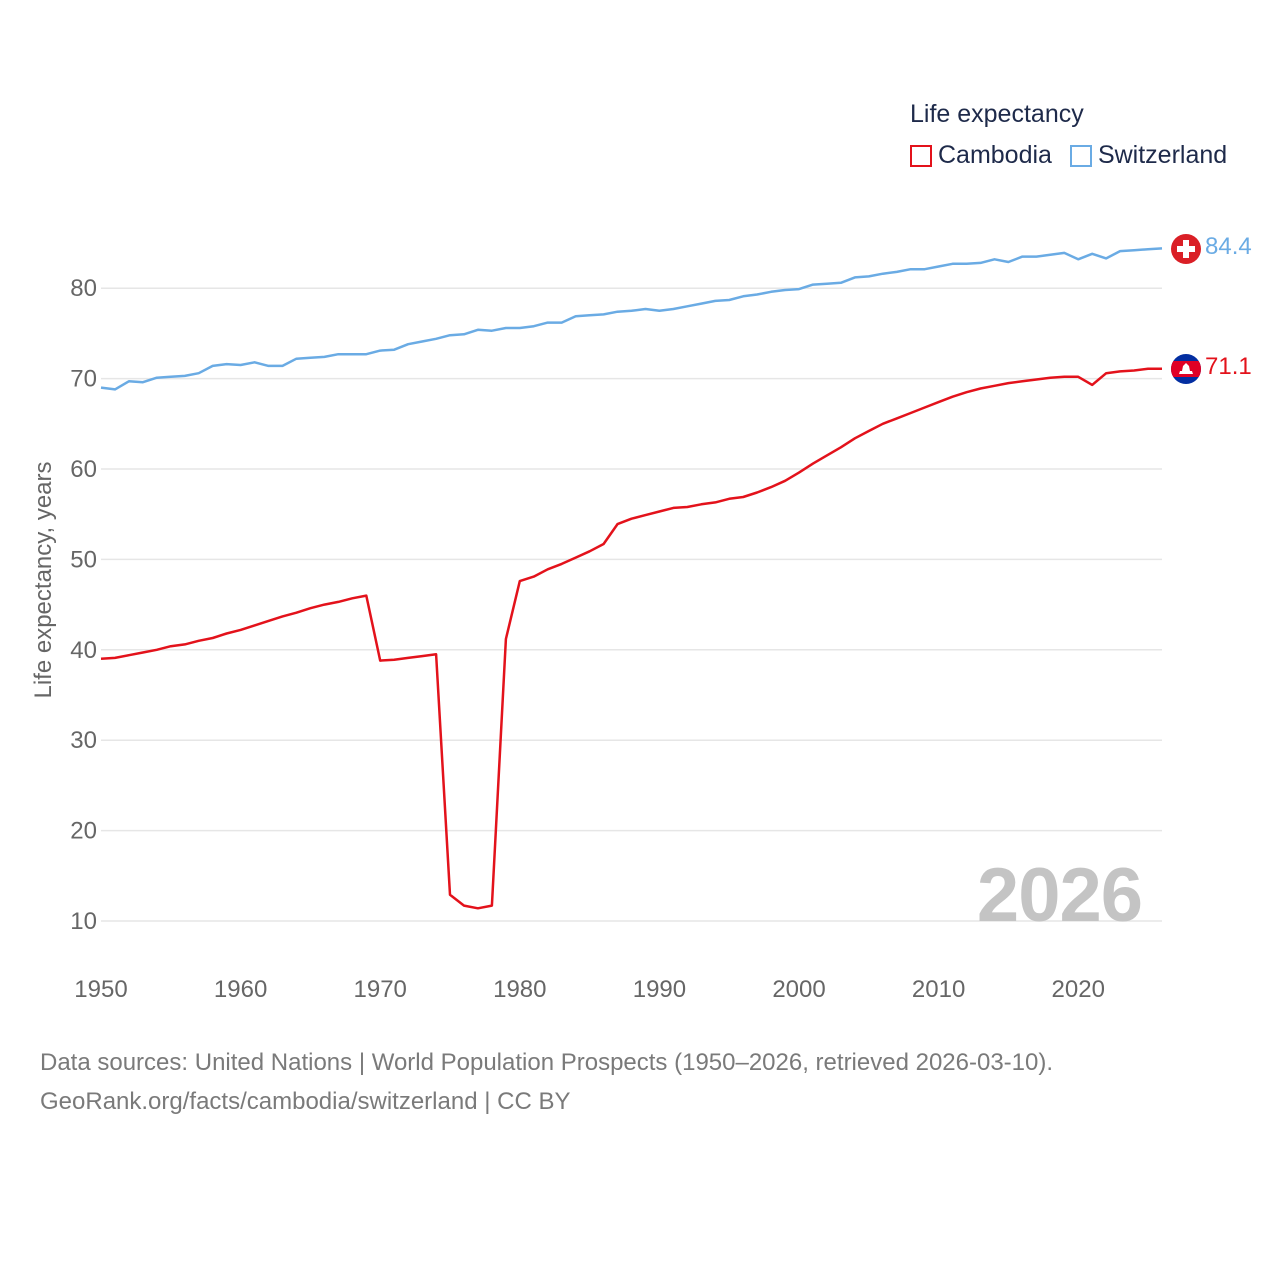 This screenshot has width=1280, height=1280. Describe the element at coordinates (83, 740) in the screenshot. I see `y-tick-label-30: 30` at that location.